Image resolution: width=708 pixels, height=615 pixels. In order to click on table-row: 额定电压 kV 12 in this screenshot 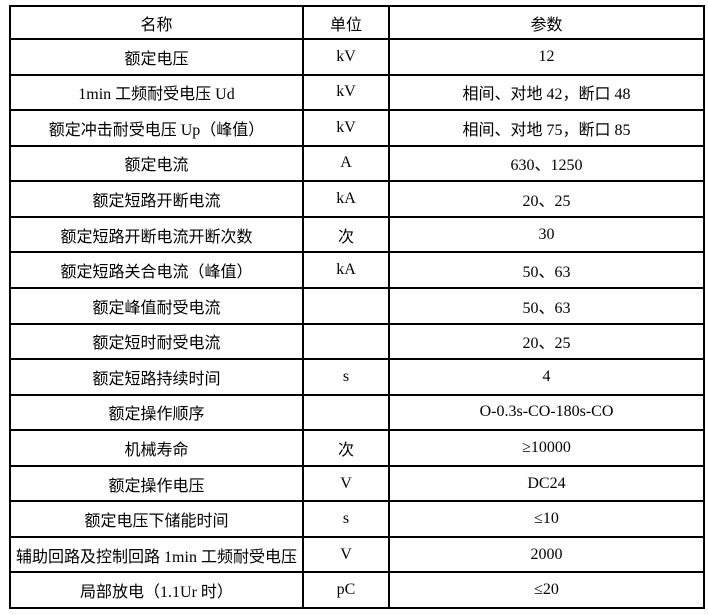, I will do `click(357, 57)`.